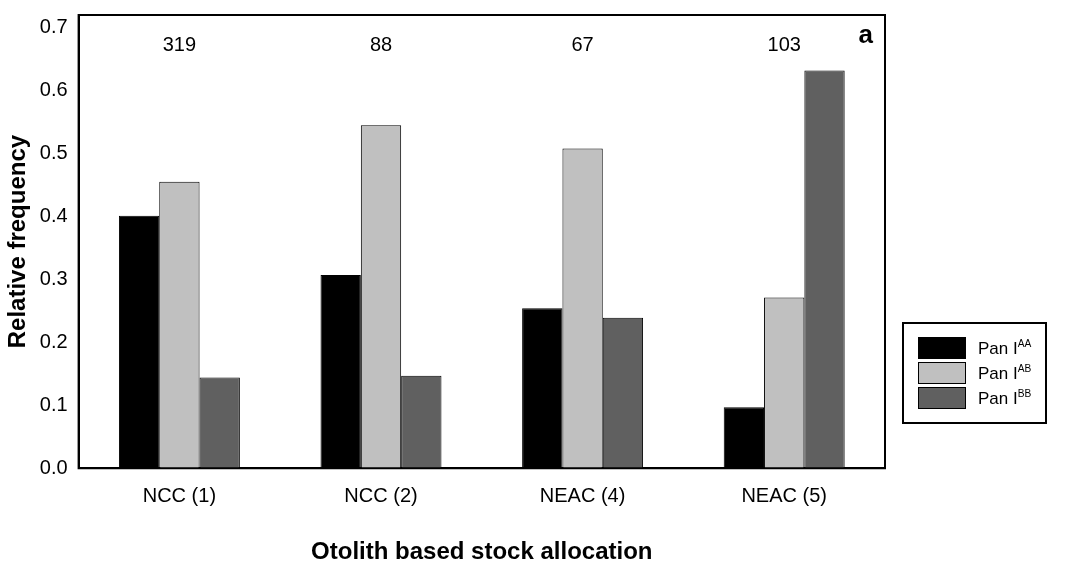 This screenshot has height=581, width=1080. Describe the element at coordinates (1005, 348) in the screenshot. I see `legend-label: Pan I$^{AA}$` at that location.